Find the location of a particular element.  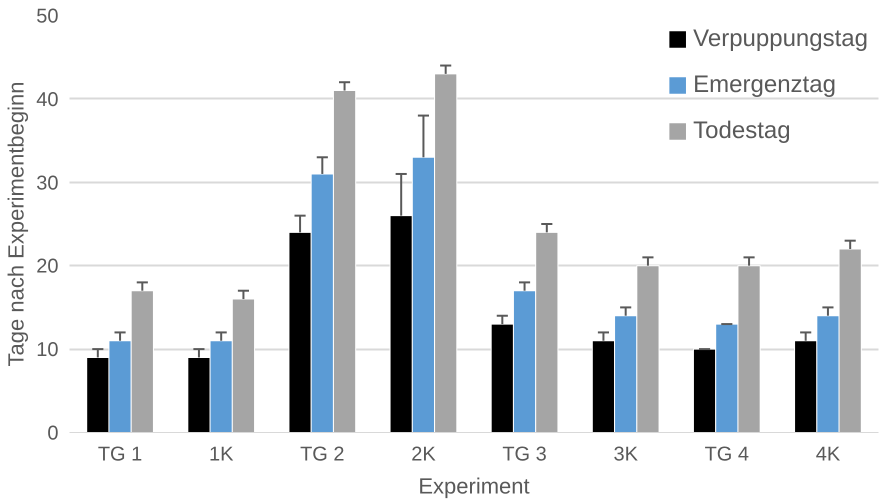

y-axis-title: Tage nach Experimentbeginn is located at coordinates (15, 224).